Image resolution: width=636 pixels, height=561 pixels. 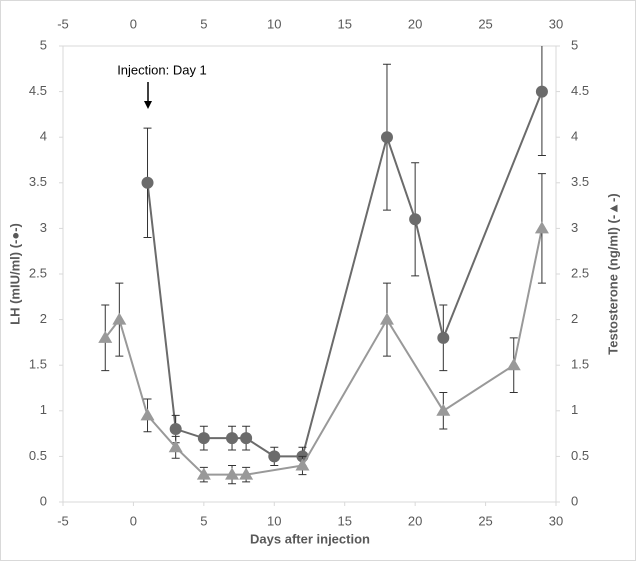 I want to click on y-tick-label: 0, so click(x=43, y=500).